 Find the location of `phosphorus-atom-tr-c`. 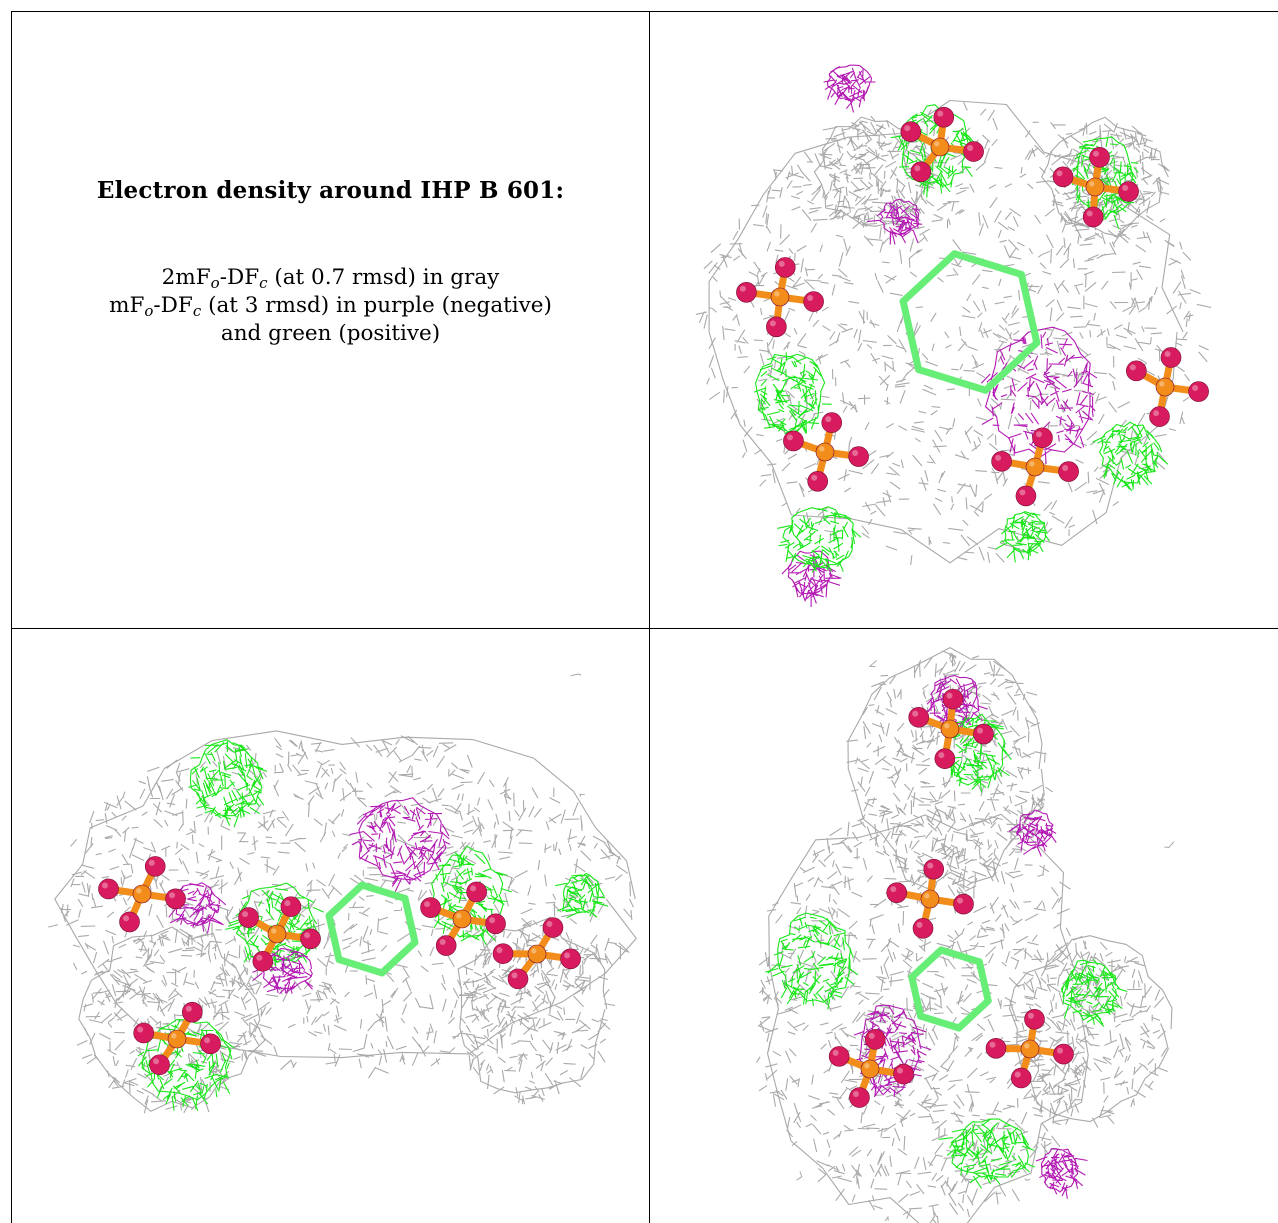

phosphorus-atom-tr-c is located at coordinates (780, 297).